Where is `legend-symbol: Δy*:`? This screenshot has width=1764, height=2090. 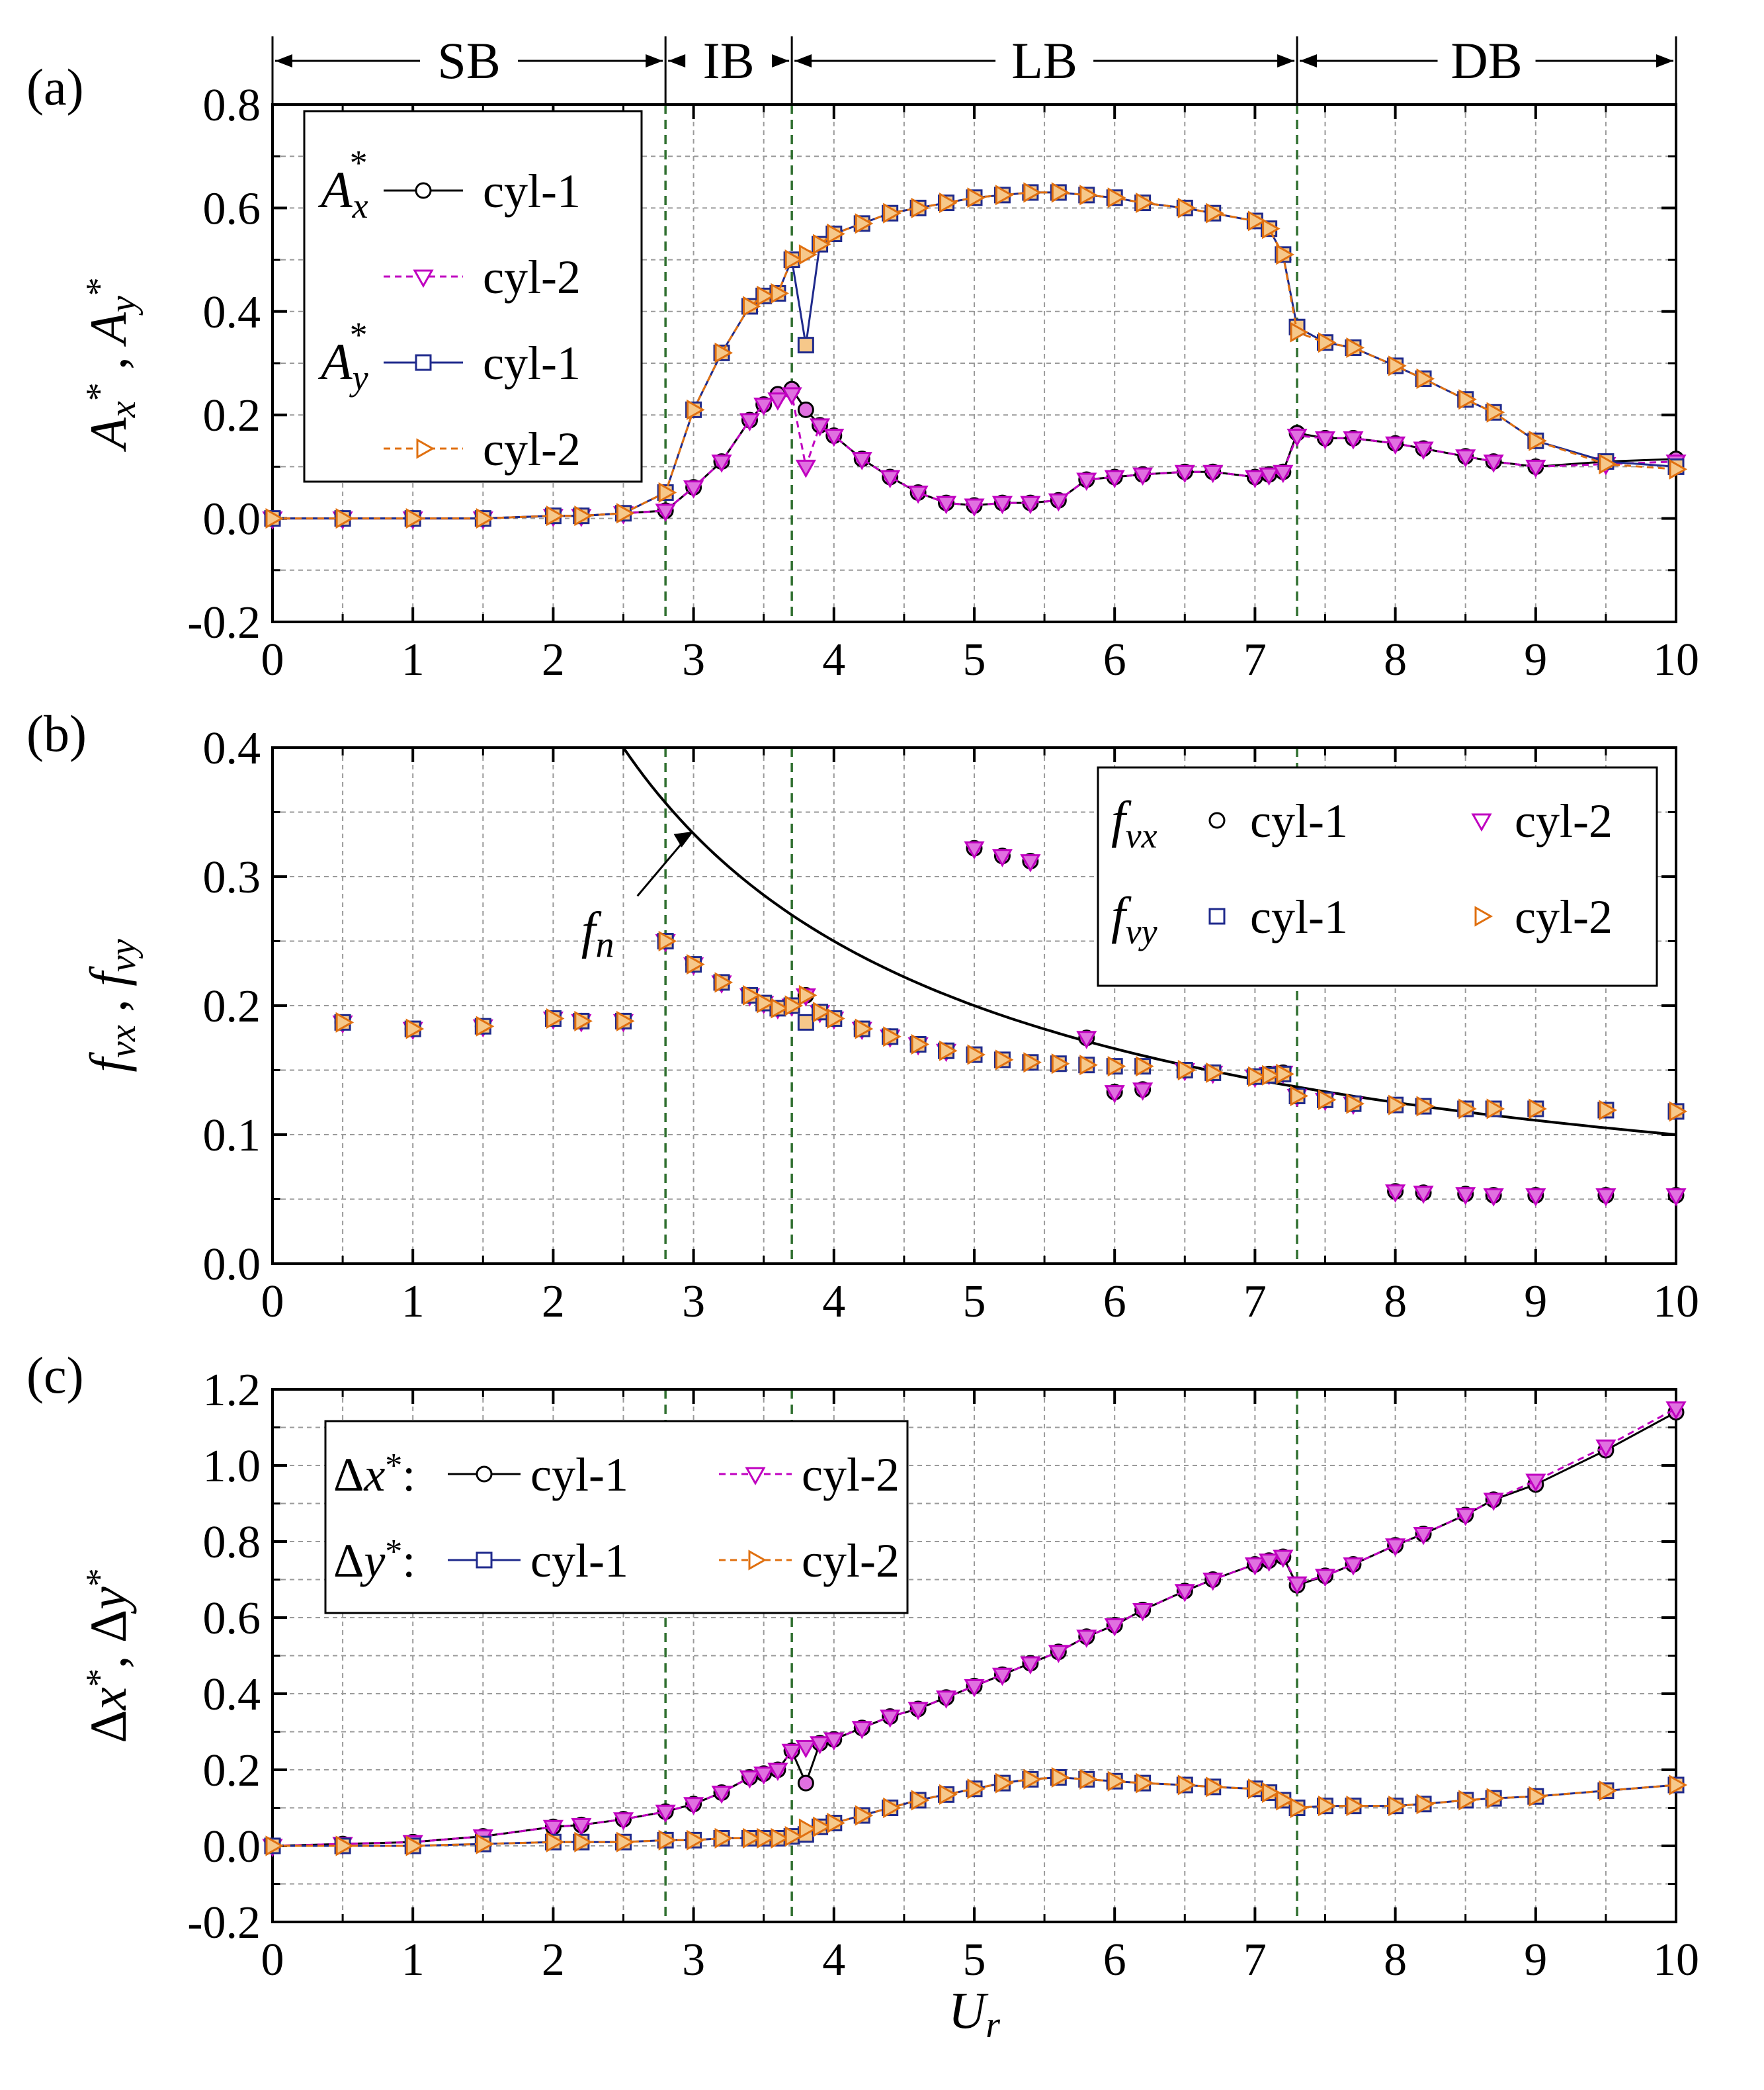 legend-symbol: Δy*: is located at coordinates (374, 1560).